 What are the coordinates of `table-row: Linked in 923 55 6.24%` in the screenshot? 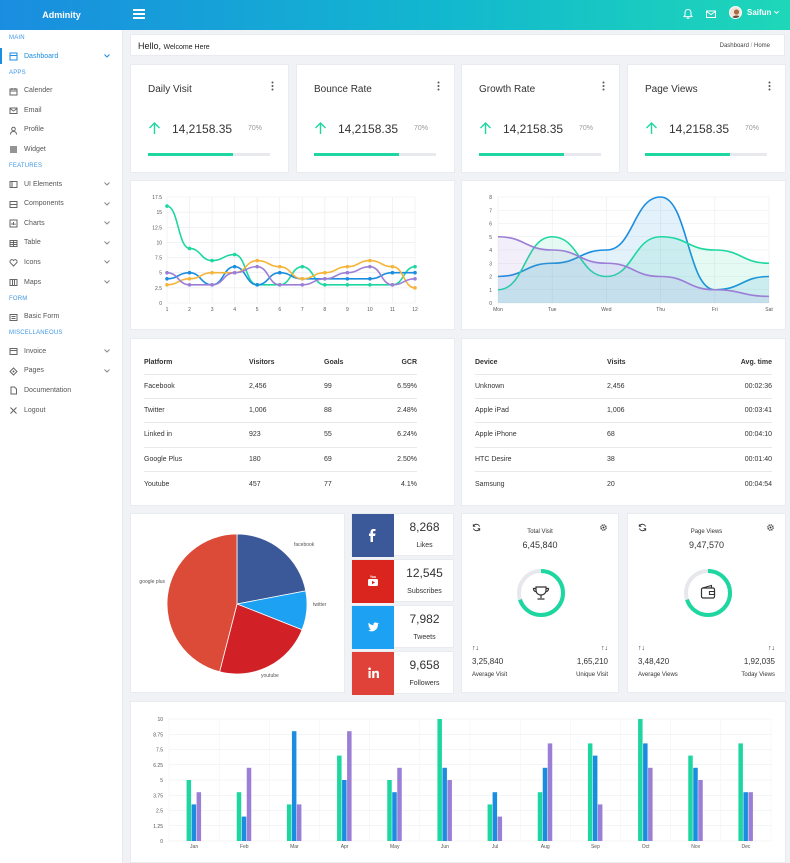 It's located at (280, 435).